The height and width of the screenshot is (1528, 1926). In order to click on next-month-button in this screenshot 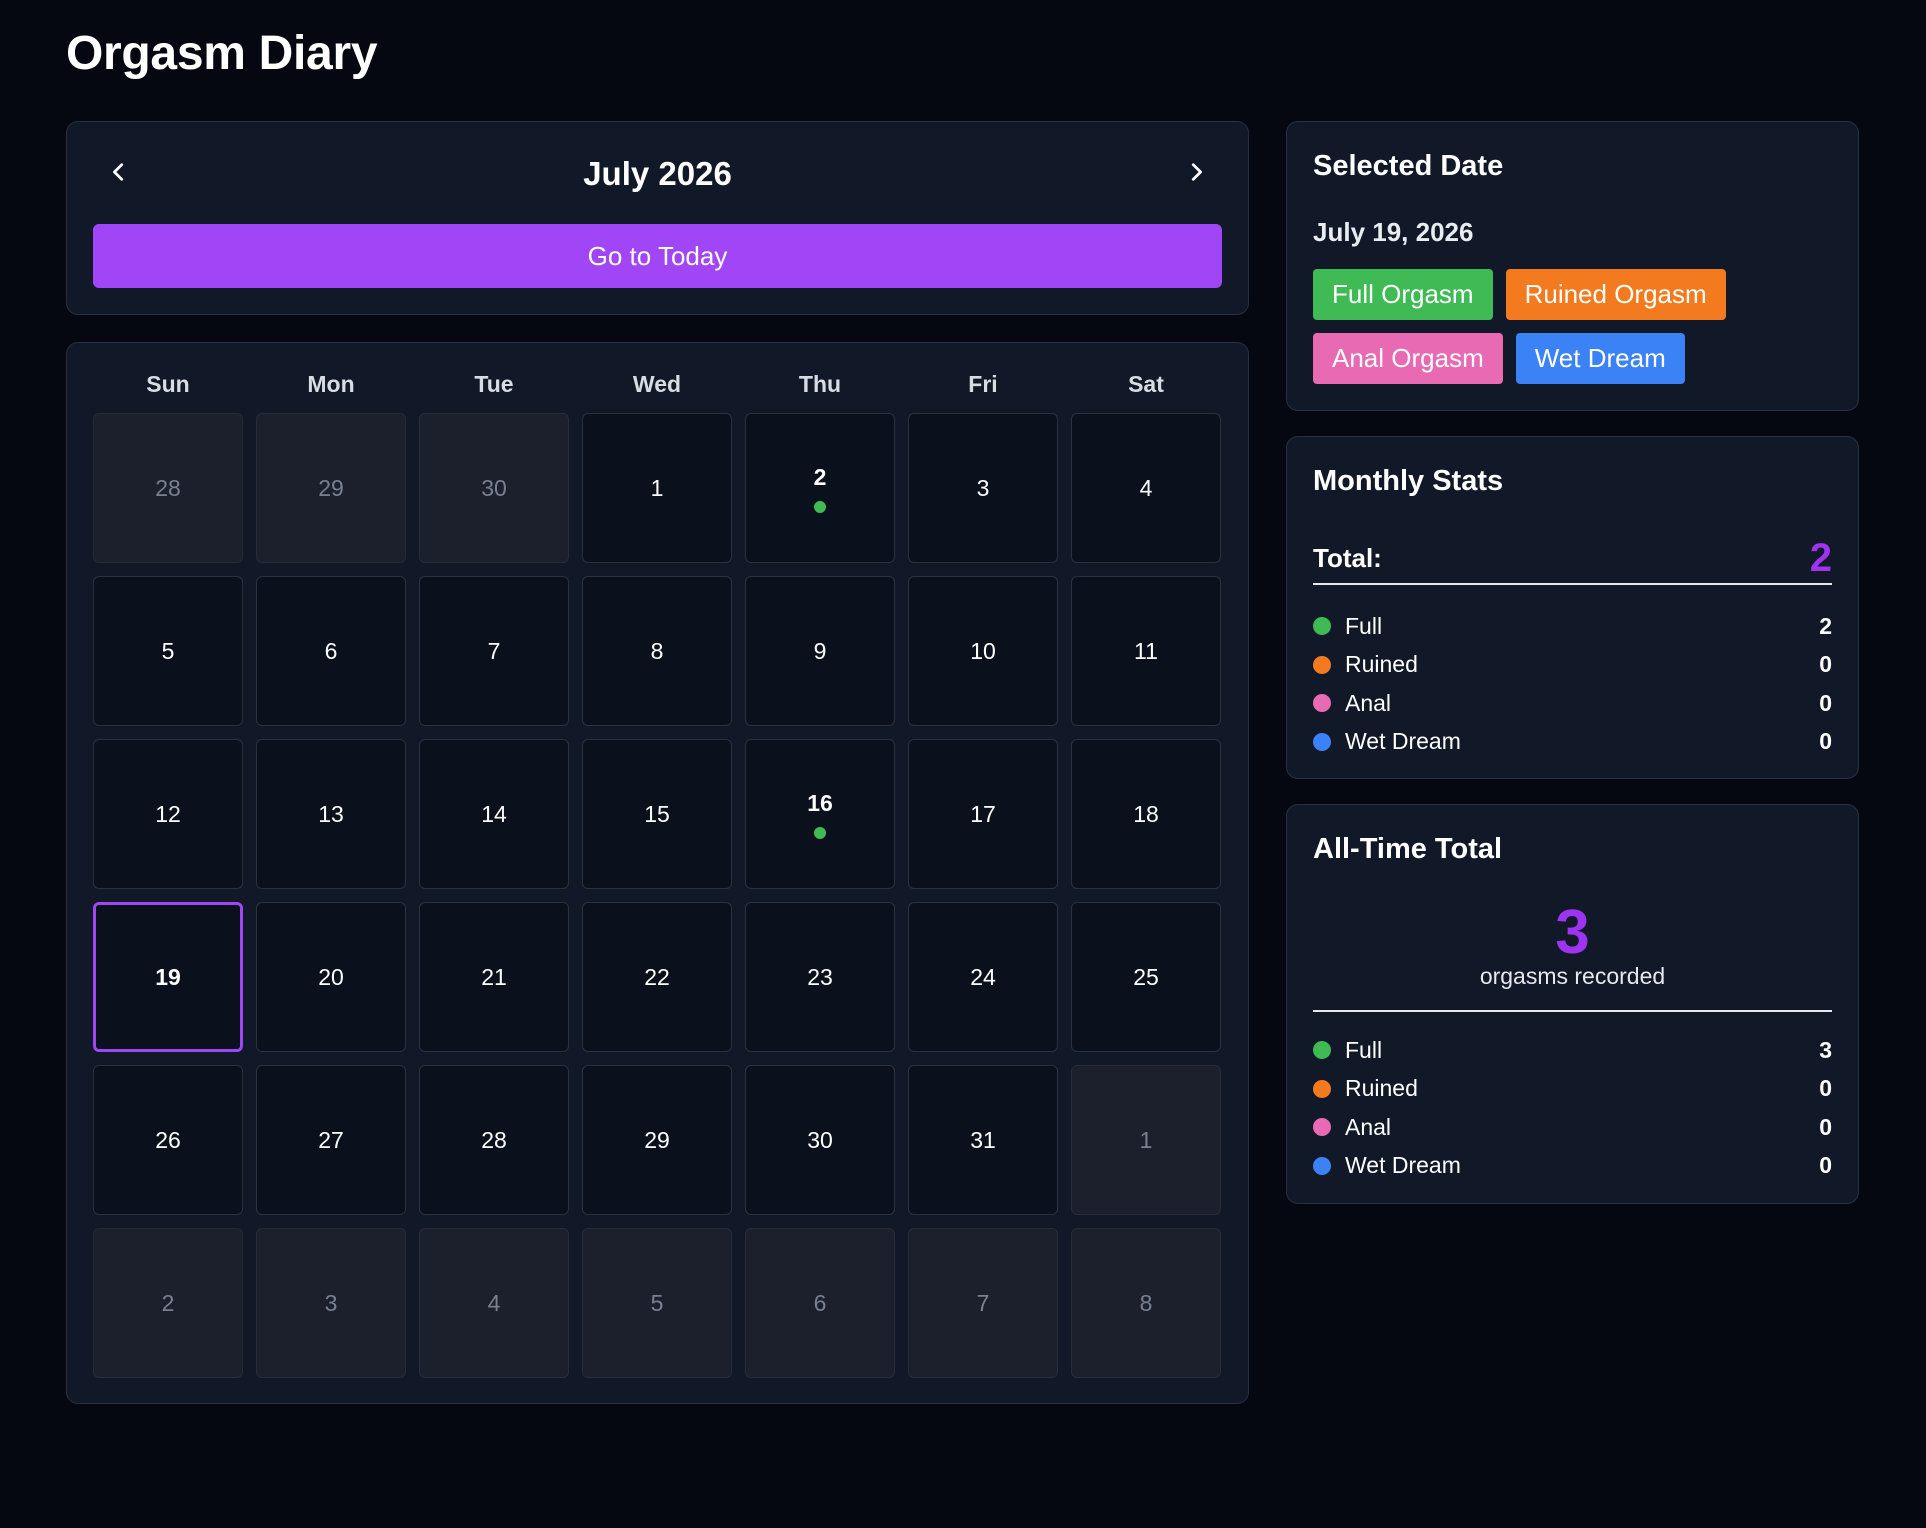, I will do `click(1196, 174)`.